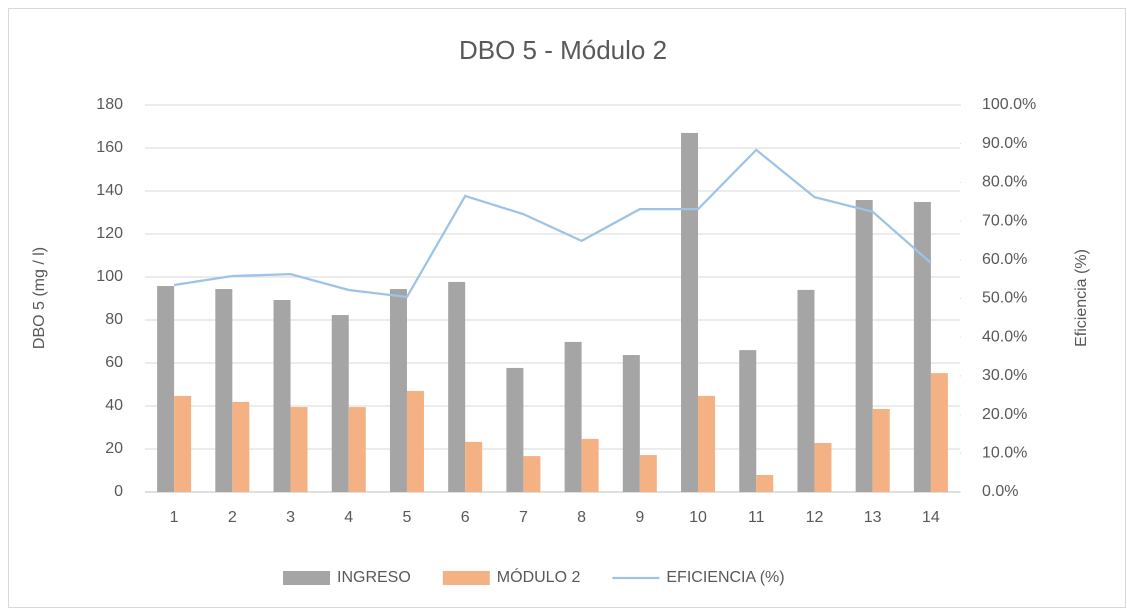  I want to click on x-tick-label: 7, so click(523, 517).